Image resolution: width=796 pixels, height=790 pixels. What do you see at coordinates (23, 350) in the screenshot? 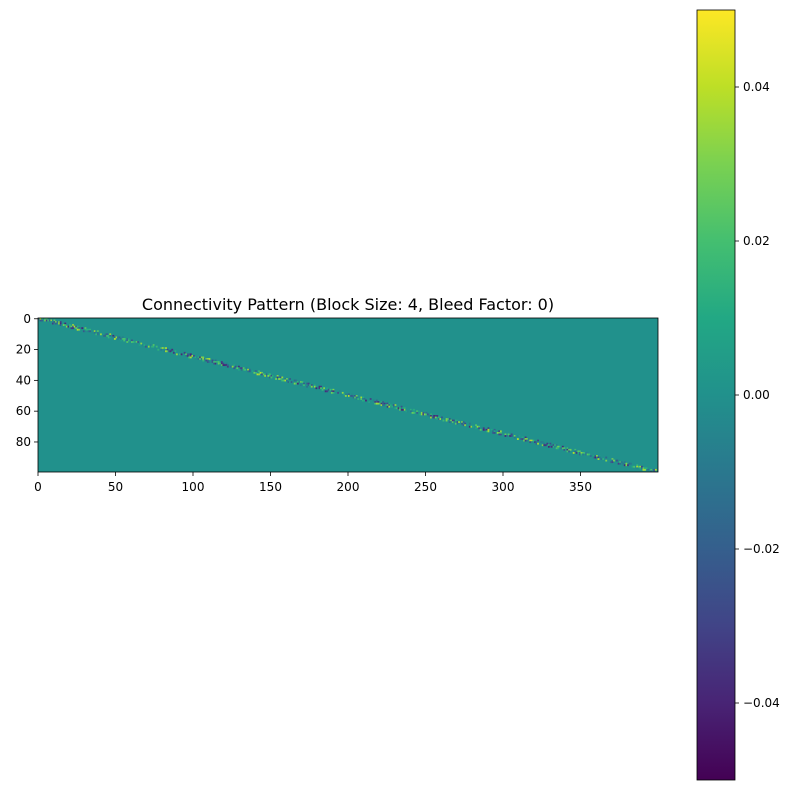
I see `y-tick-label: 20` at bounding box center [23, 350].